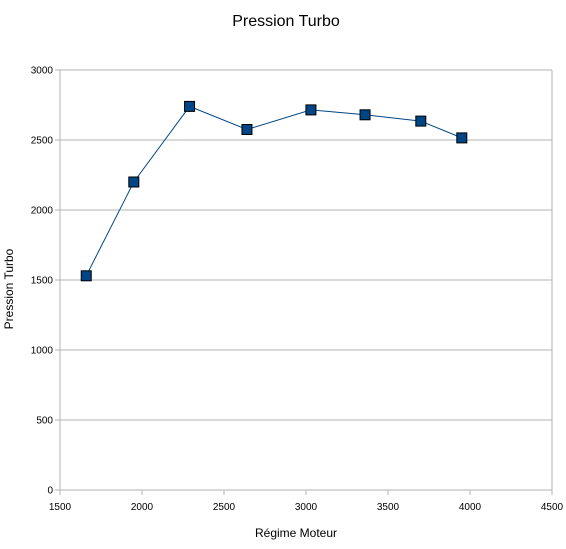 Image resolution: width=566 pixels, height=549 pixels. Describe the element at coordinates (42, 211) in the screenshot. I see `y-tick-label: 2000` at that location.